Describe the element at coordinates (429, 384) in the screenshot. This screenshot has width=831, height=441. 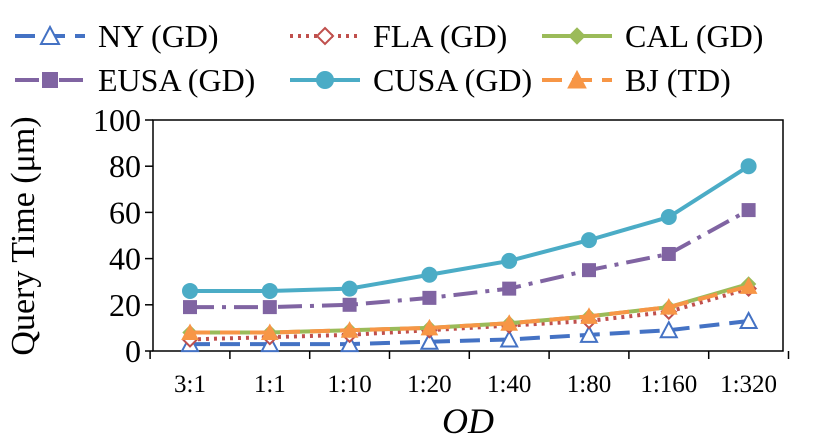
I see `x-tick-label: 1:20` at that location.